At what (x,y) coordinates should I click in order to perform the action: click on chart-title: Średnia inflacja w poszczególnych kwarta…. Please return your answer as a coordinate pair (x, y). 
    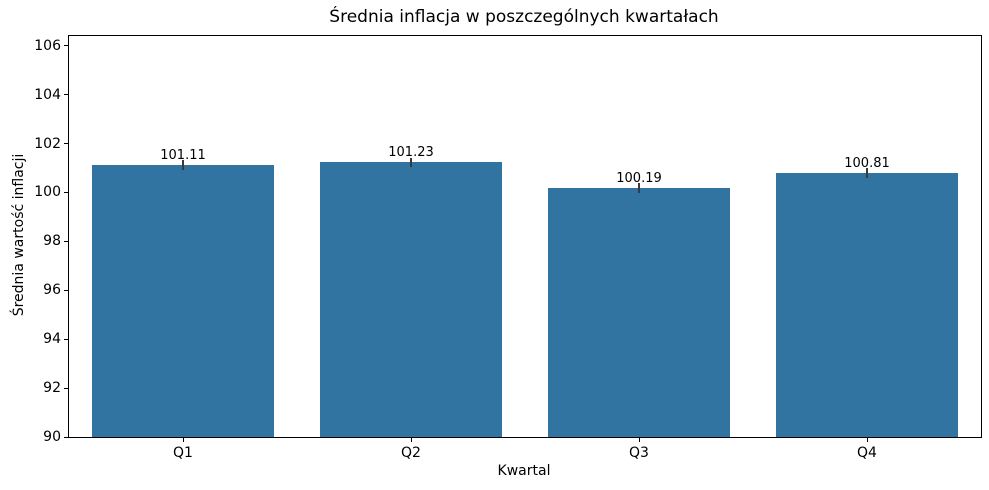
    Looking at the image, I should click on (524, 17).